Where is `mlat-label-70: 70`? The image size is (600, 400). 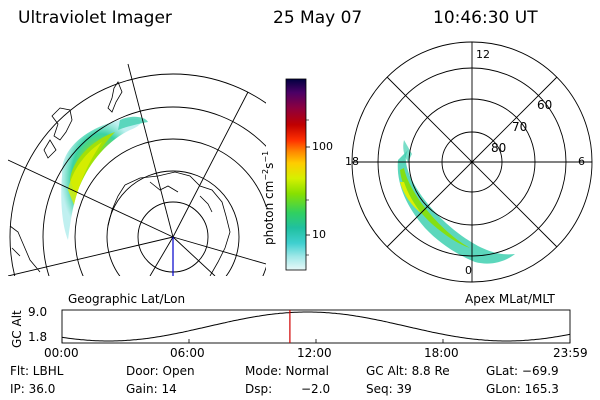
mlat-label-70: 70 is located at coordinates (520, 127).